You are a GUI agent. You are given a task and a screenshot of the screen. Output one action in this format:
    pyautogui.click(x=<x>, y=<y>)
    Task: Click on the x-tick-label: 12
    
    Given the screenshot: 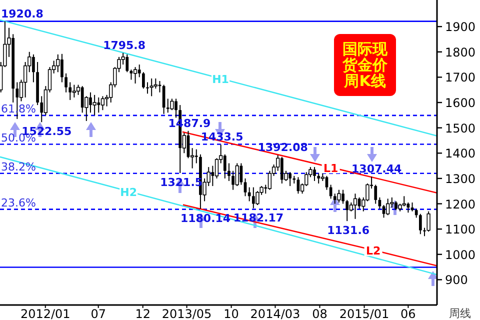 What is the action you would take?
    pyautogui.click(x=142, y=313)
    